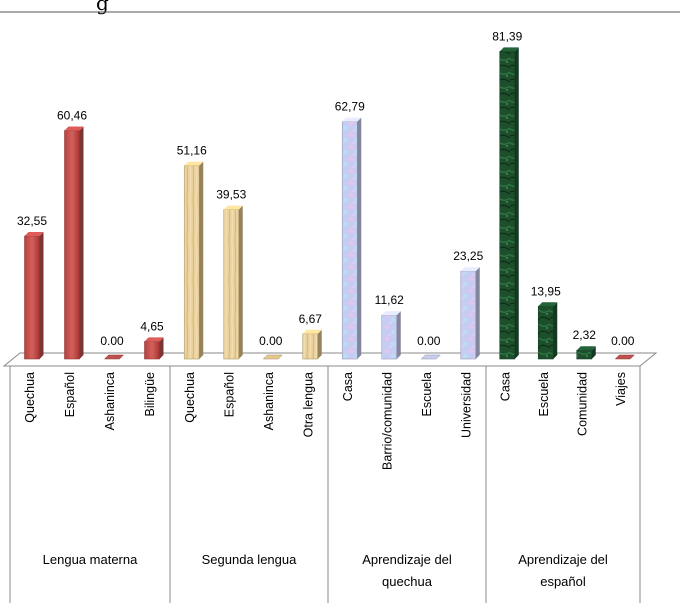  Describe the element at coordinates (32, 221) in the screenshot. I see `value-label: 32,55` at that location.